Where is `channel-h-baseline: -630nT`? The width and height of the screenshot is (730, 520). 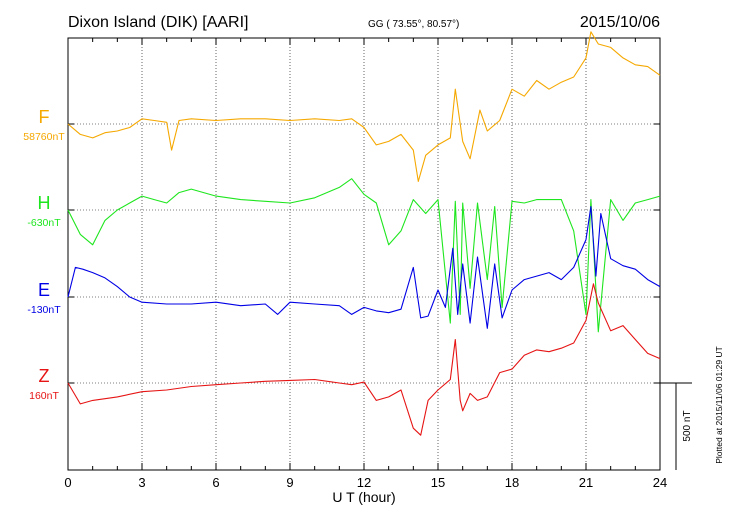
channel-h-baseline: -630nT is located at coordinates (44, 223).